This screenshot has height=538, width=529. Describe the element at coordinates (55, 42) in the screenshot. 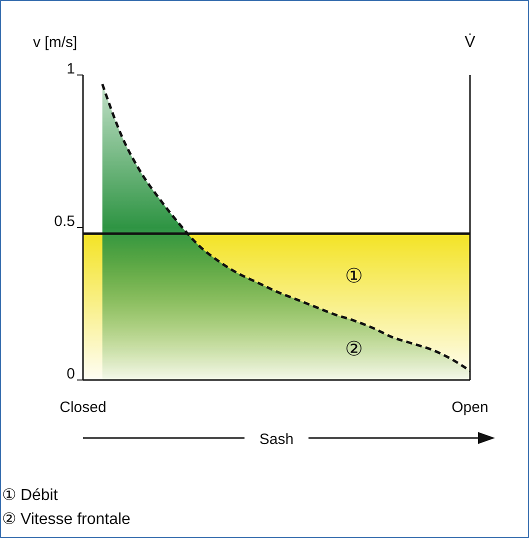

I see `y-axis-title: v [m/s]` at that location.